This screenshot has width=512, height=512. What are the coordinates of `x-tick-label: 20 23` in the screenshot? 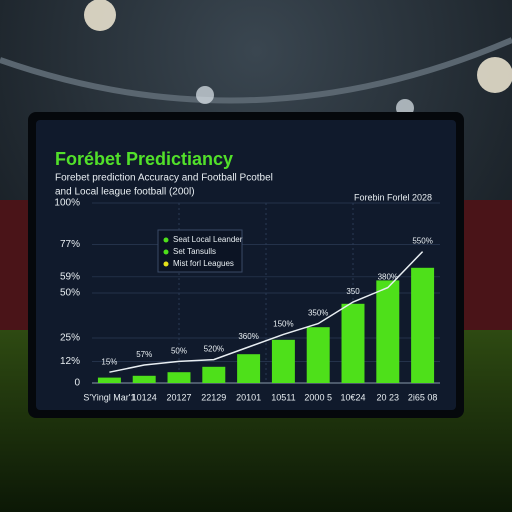 It's located at (388, 397).